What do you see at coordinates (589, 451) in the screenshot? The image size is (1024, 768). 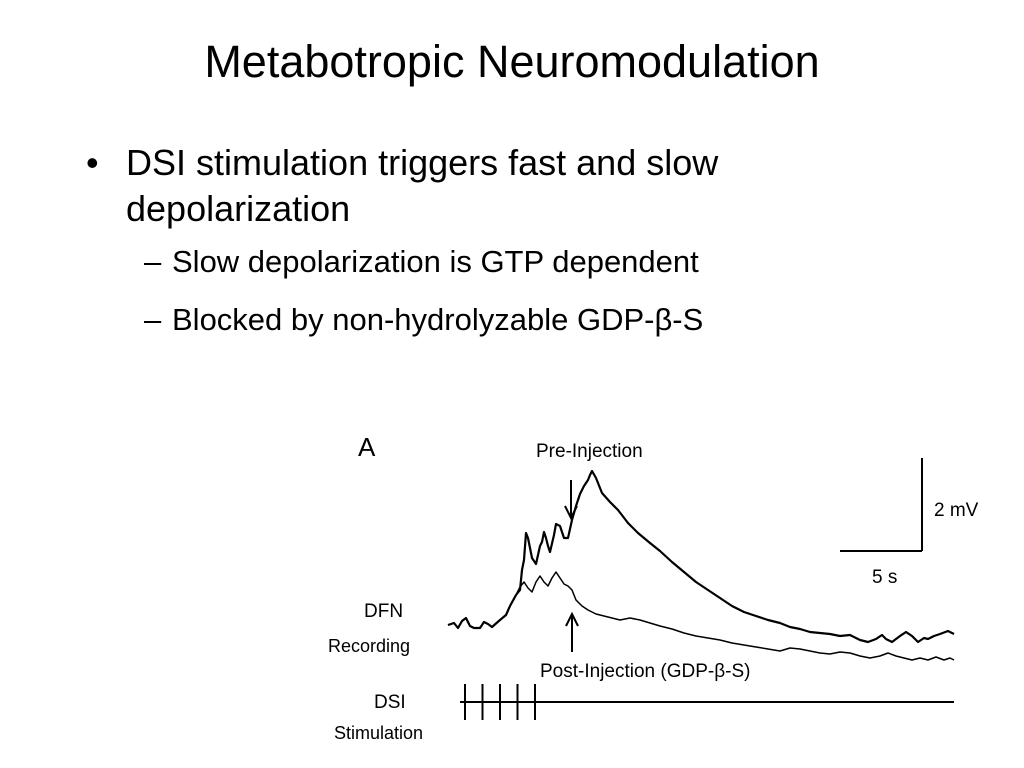 I see `pre-injection-label: Pre-Injection` at bounding box center [589, 451].